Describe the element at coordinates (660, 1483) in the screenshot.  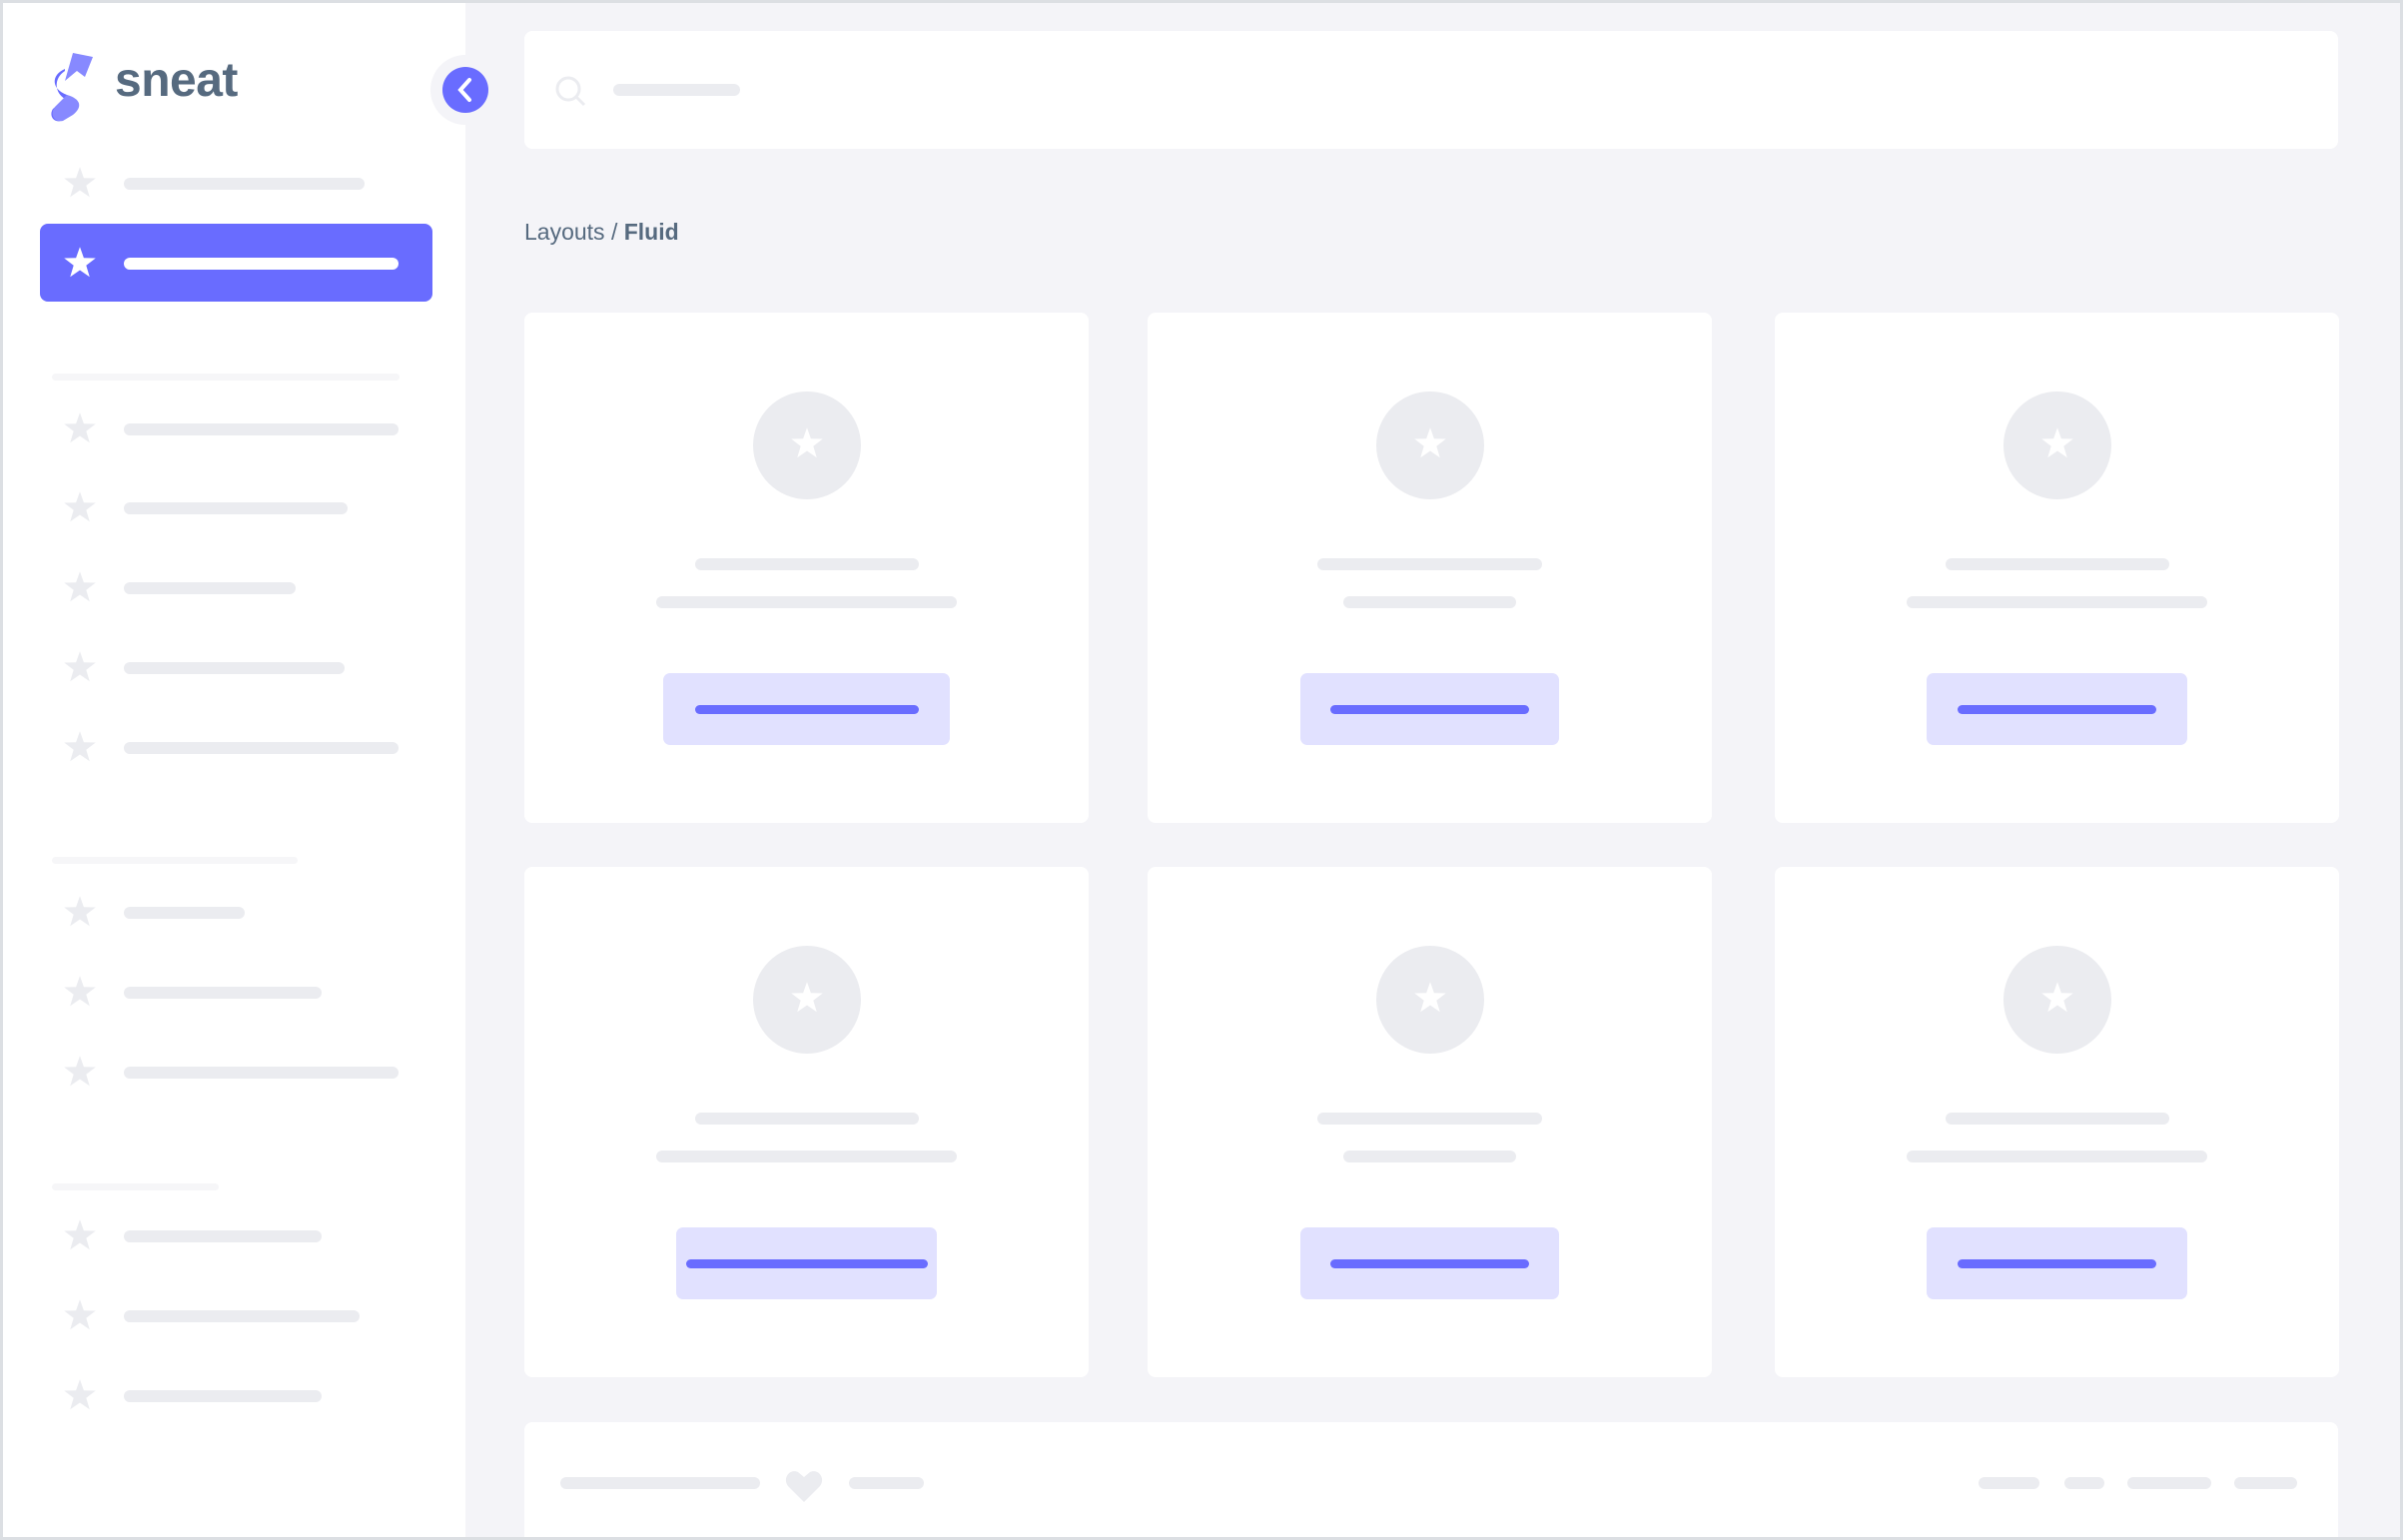
I see `footer-text` at that location.